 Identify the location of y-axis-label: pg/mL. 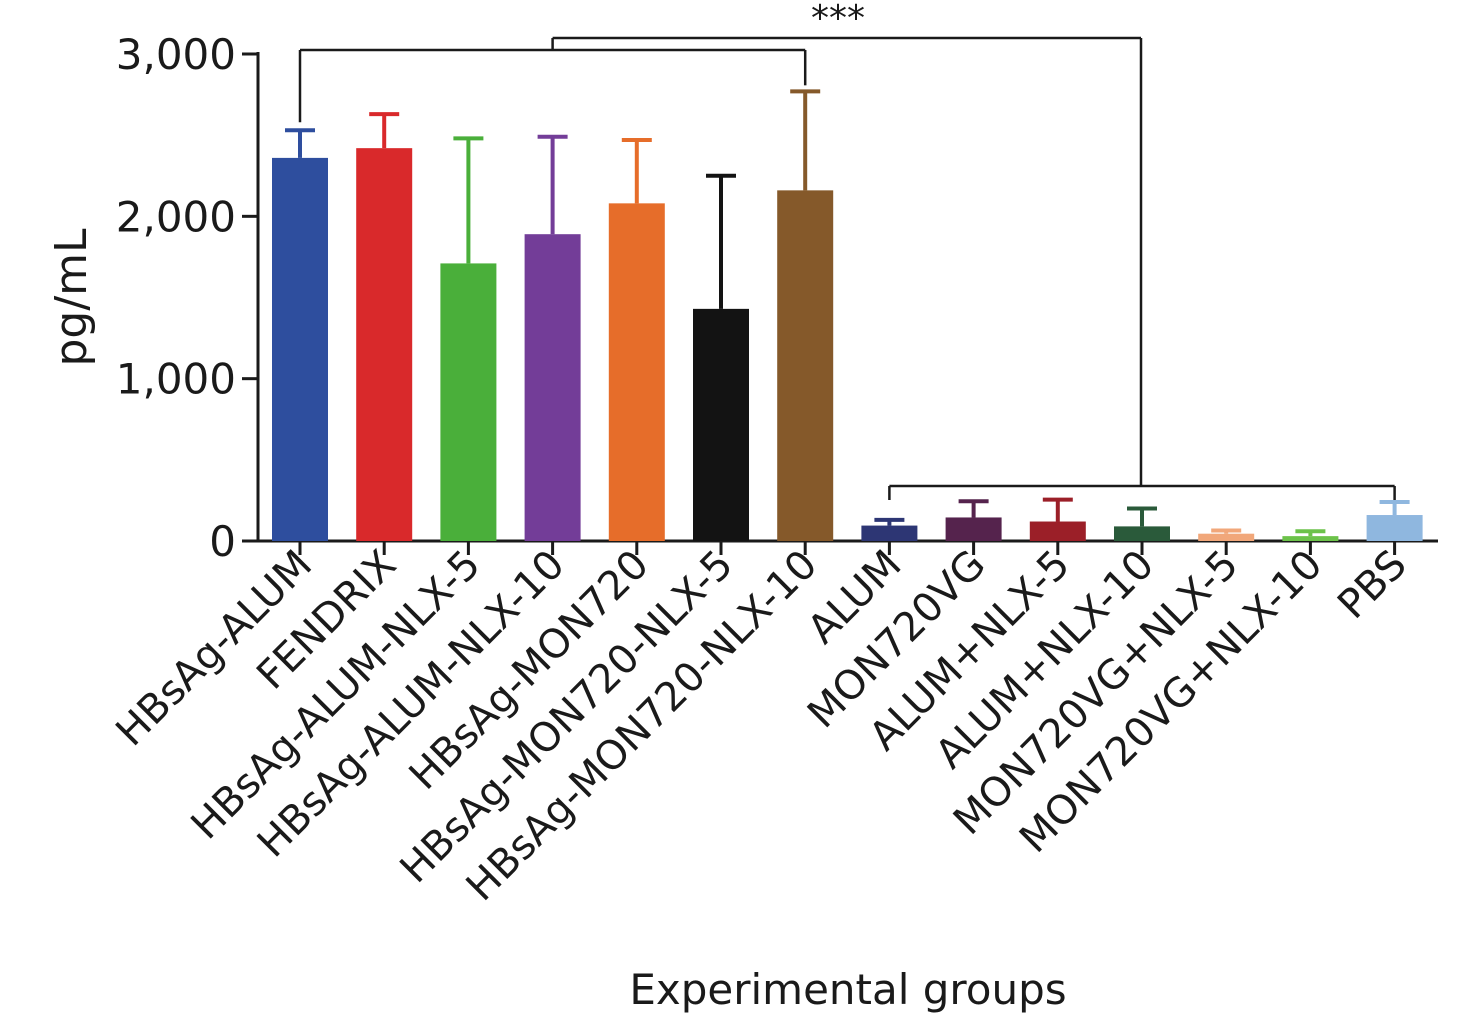
(71, 297).